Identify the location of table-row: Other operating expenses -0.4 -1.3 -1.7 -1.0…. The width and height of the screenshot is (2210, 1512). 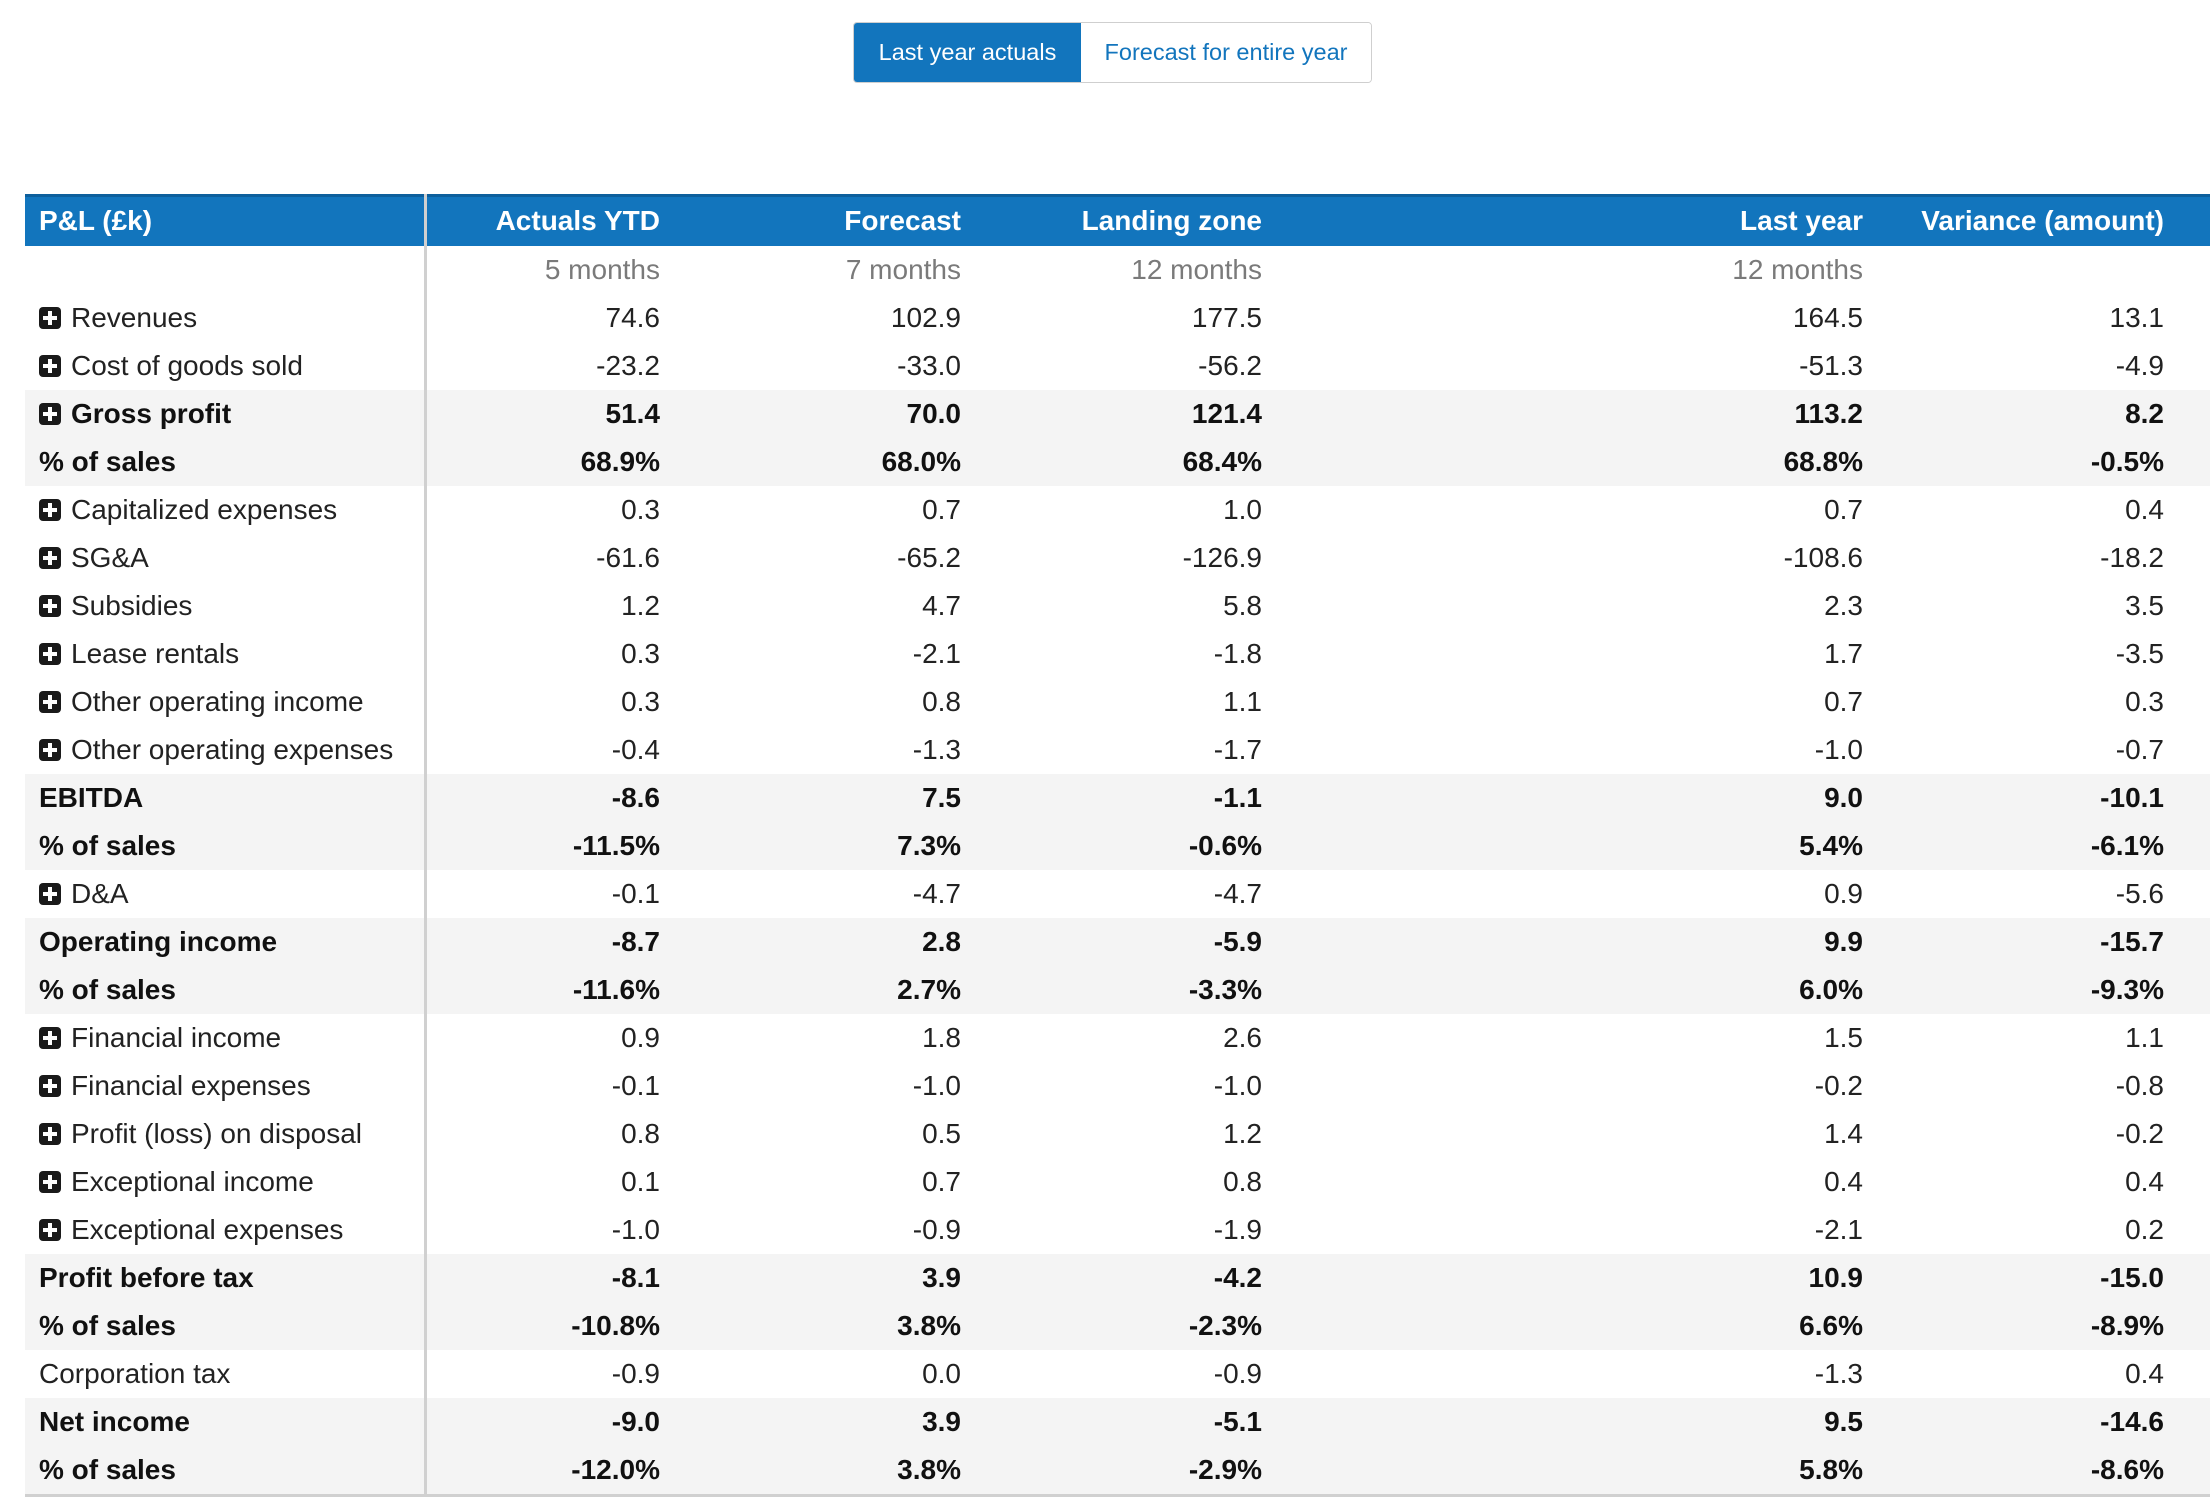
(1117, 750).